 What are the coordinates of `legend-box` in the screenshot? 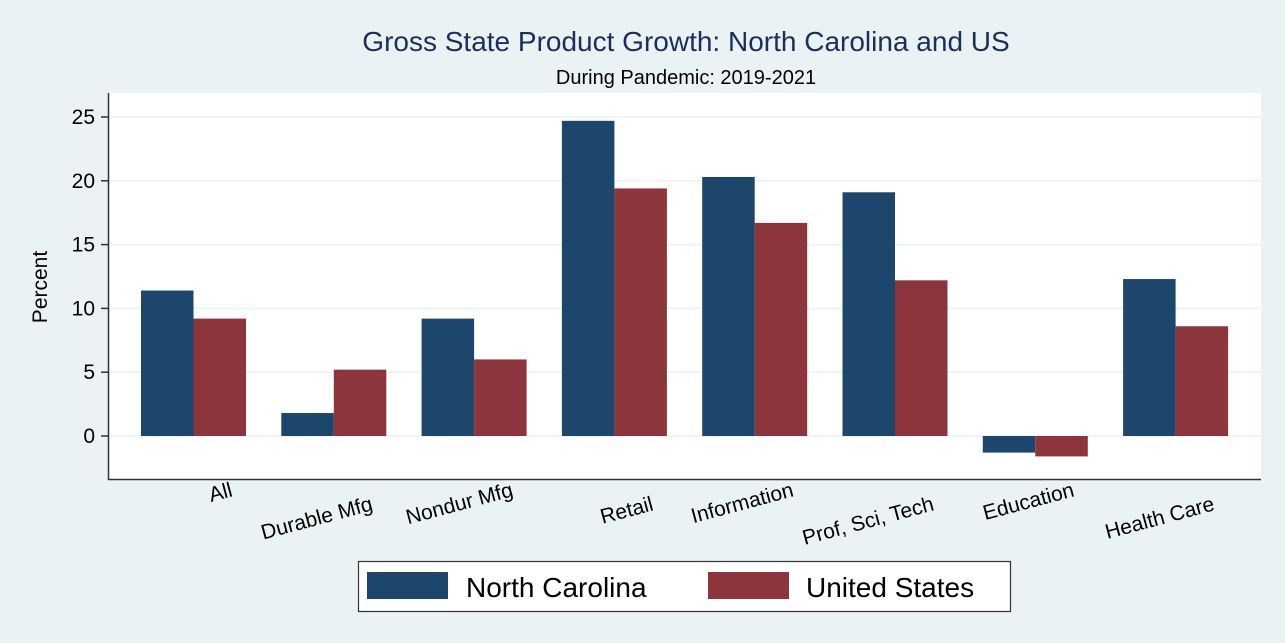 It's located at (684, 586).